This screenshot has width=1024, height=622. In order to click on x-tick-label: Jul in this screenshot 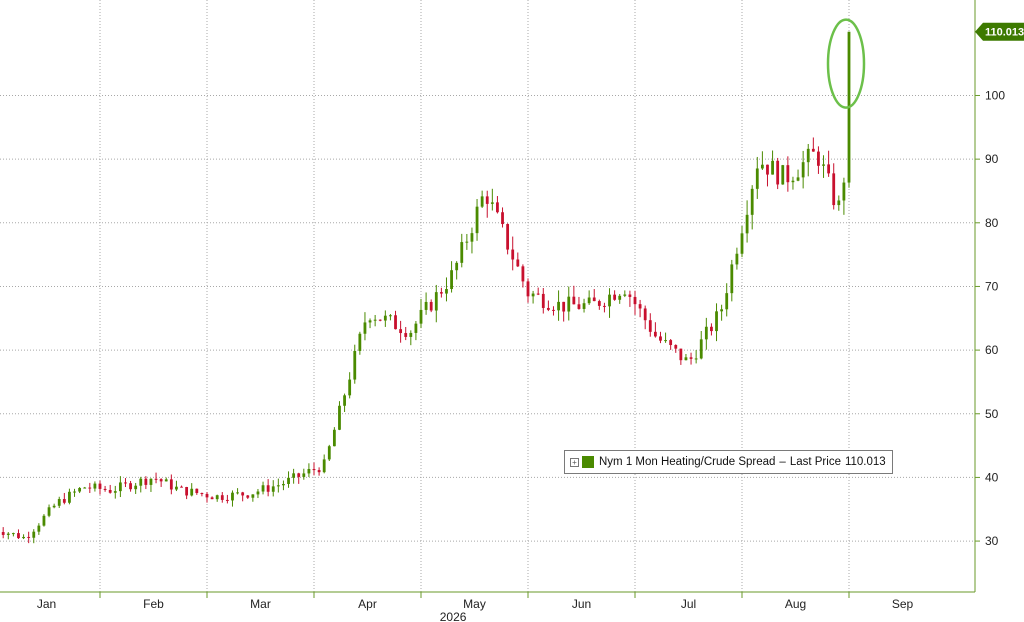, I will do `click(688, 604)`.